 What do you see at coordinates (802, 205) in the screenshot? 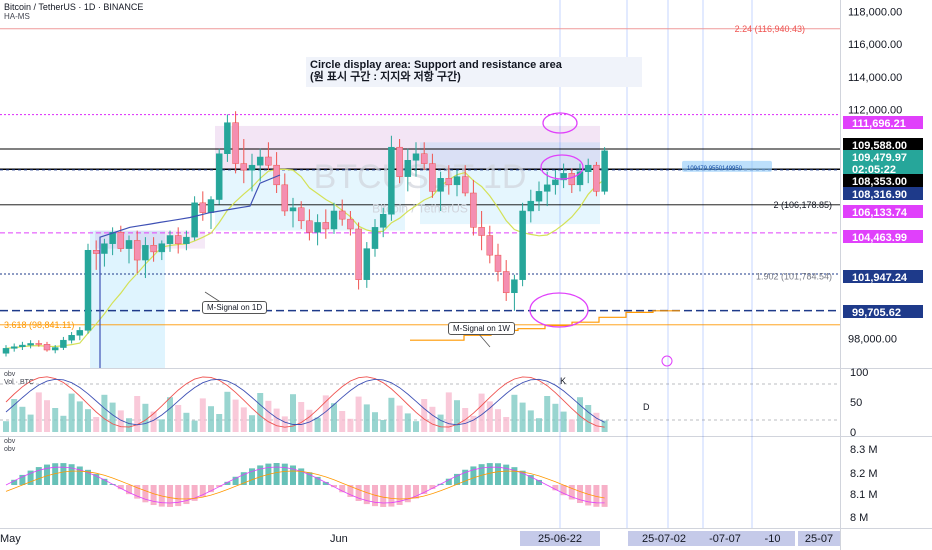
I see `fib-label-2: 2 (106,178.85)` at bounding box center [802, 205].